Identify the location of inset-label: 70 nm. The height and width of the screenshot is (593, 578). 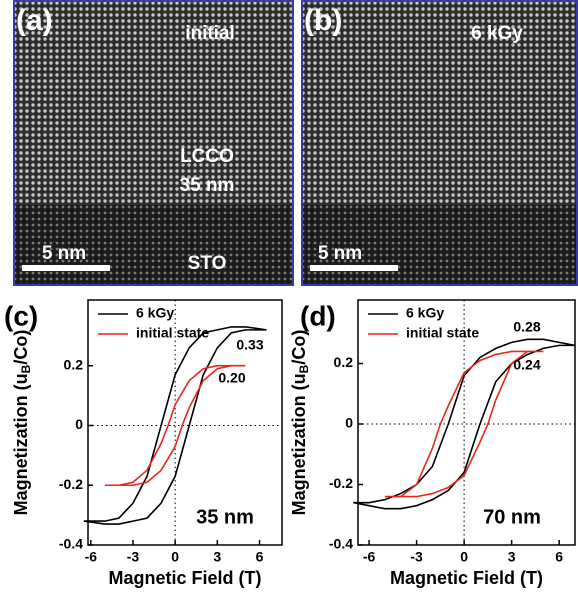
(512, 517).